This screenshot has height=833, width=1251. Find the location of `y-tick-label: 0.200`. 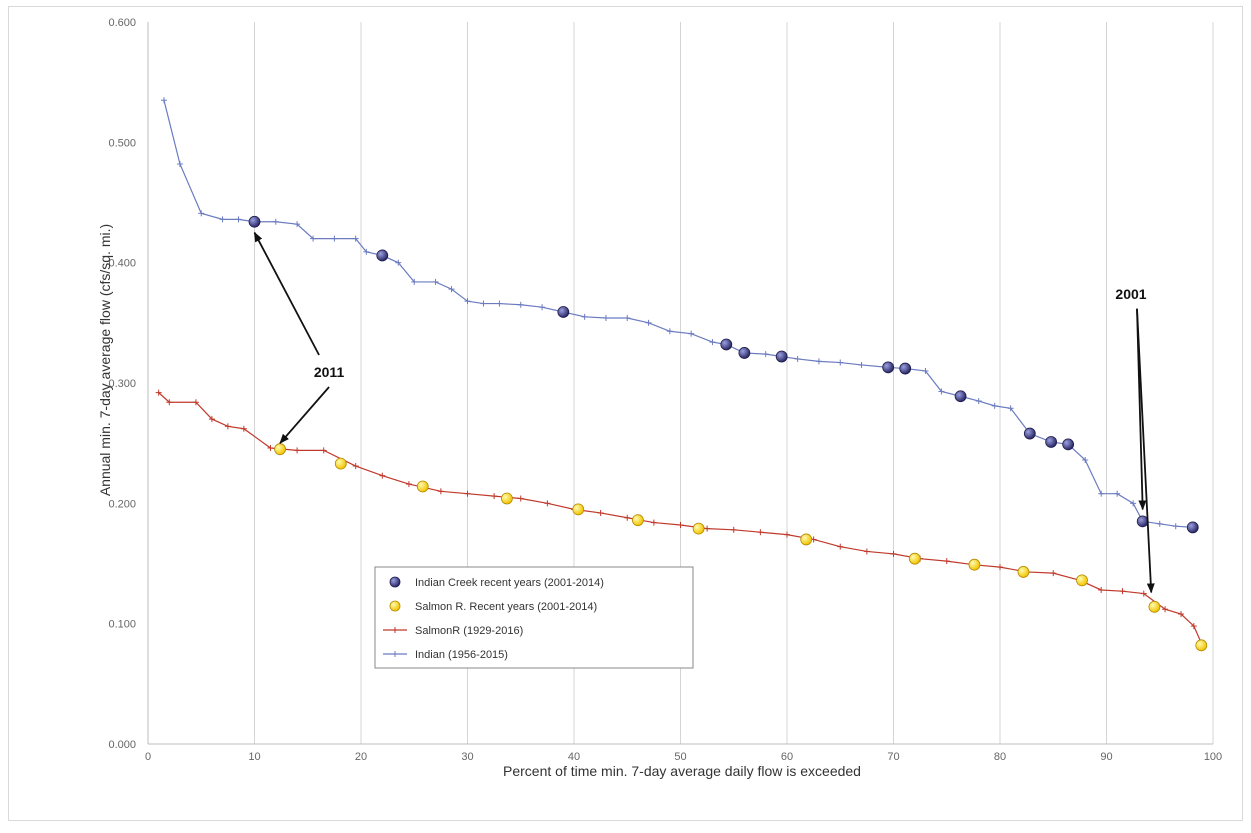

y-tick-label: 0.200 is located at coordinates (122, 504).